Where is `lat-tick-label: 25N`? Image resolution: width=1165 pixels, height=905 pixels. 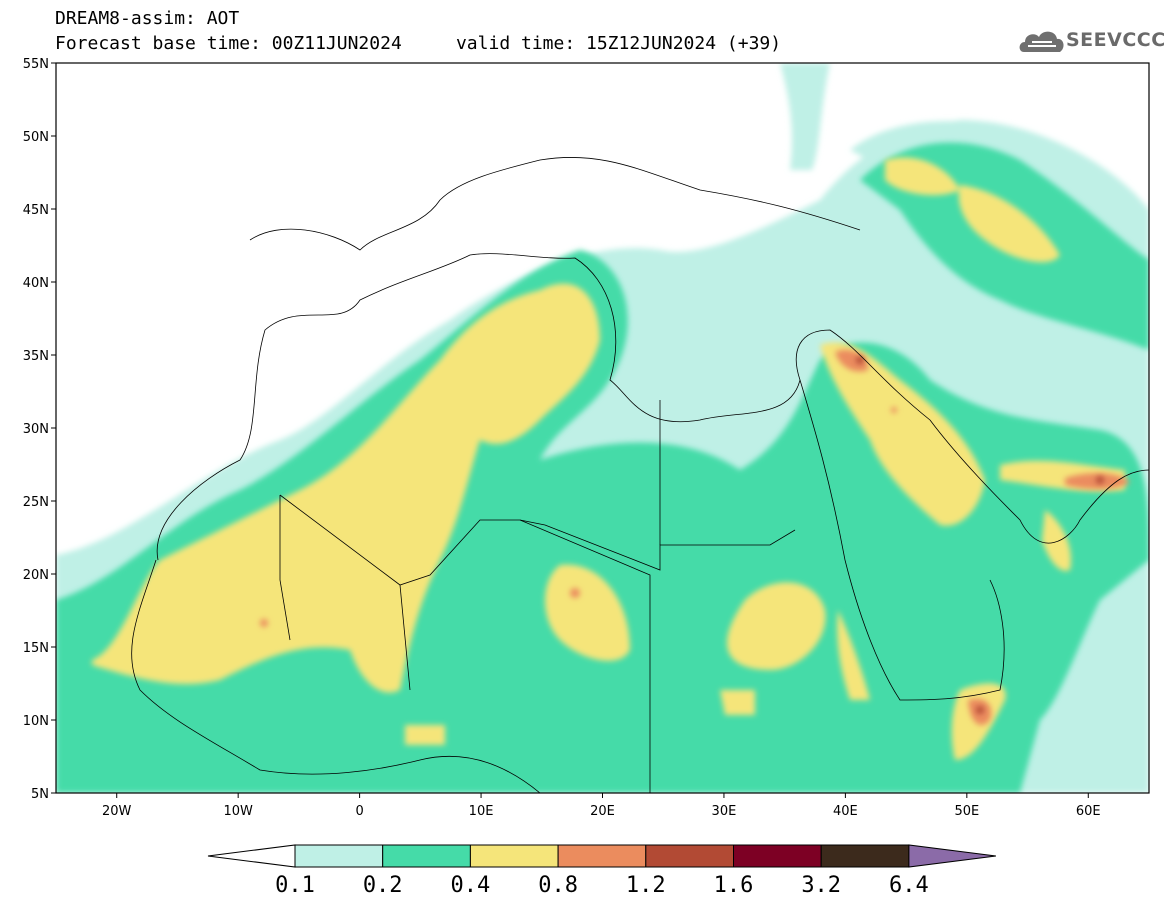
lat-tick-label: 25N is located at coordinates (36, 502).